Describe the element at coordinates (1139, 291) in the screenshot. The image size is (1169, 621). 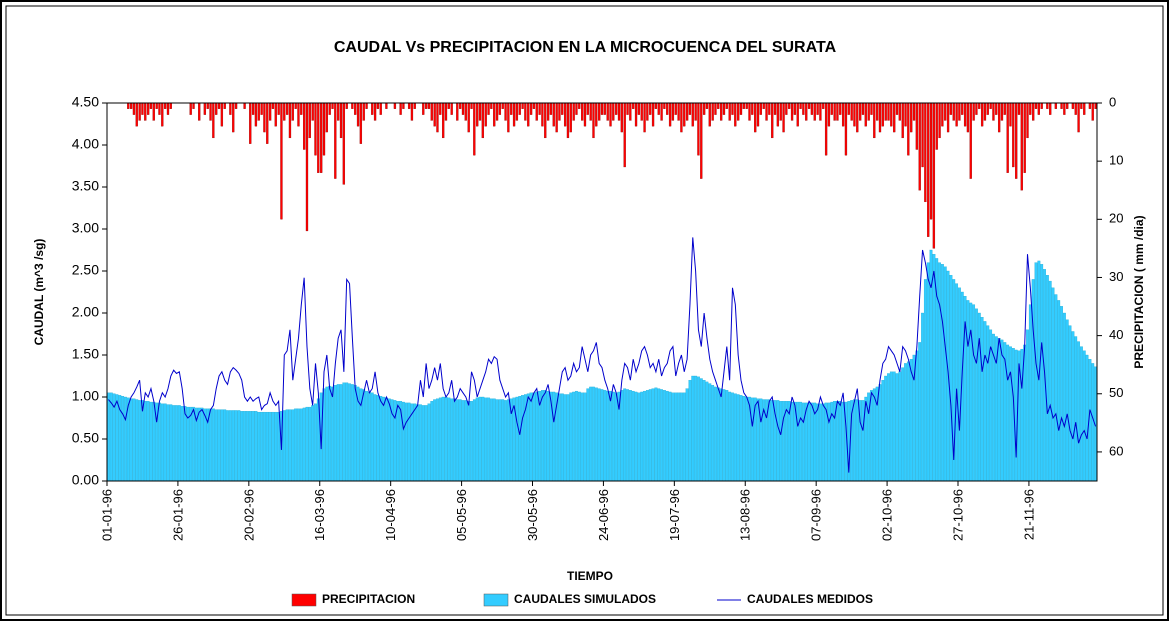
I see `y2-axis-label: PRECIPITACION ( mm /dia)` at that location.